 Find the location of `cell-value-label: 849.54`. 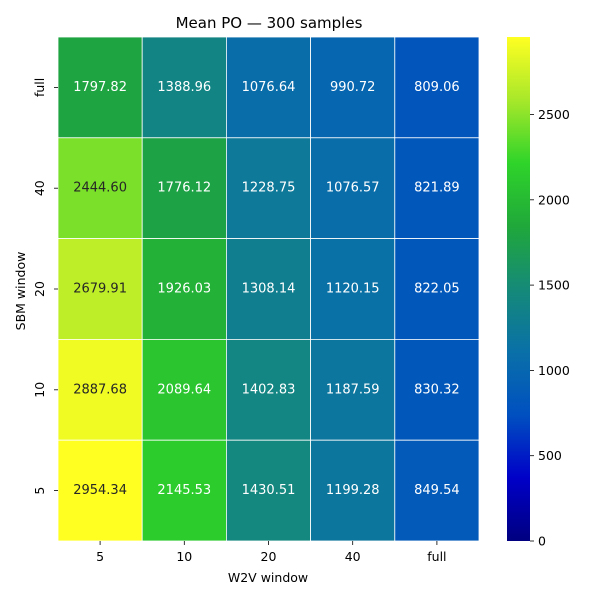

cell-value-label: 849.54 is located at coordinates (437, 490).